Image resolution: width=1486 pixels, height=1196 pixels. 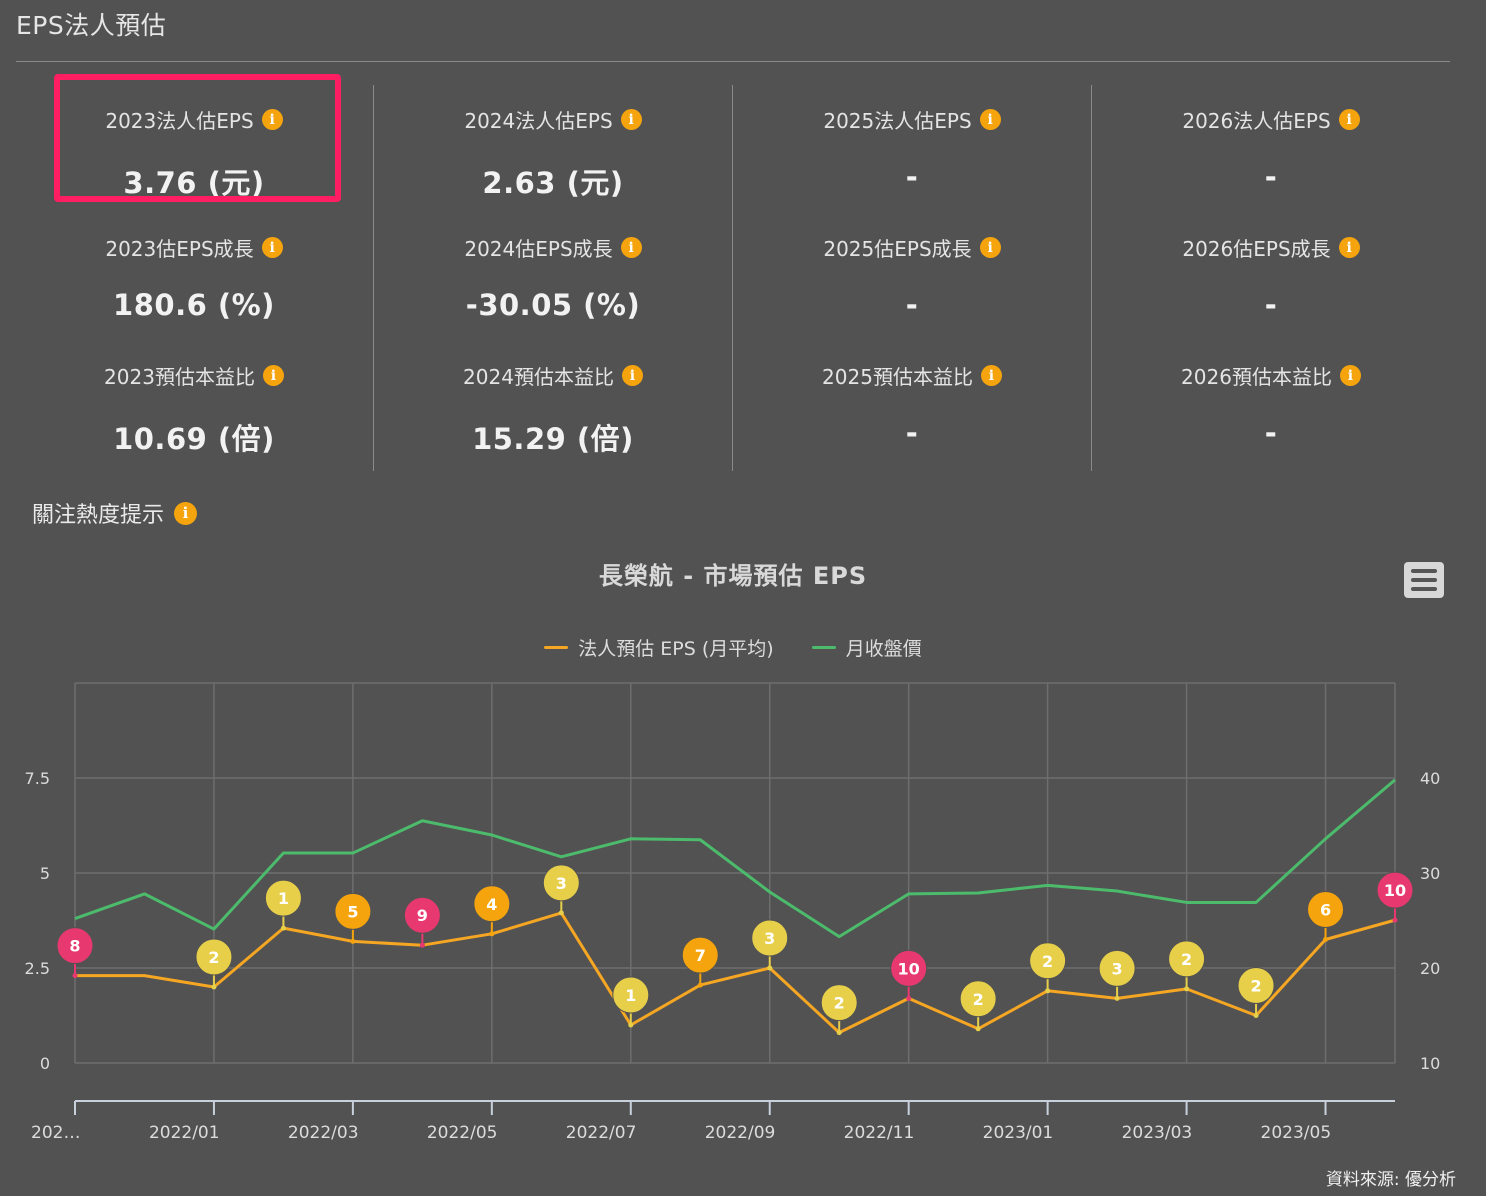 What do you see at coordinates (735, 973) in the screenshot?
I see `eps-series-line` at bounding box center [735, 973].